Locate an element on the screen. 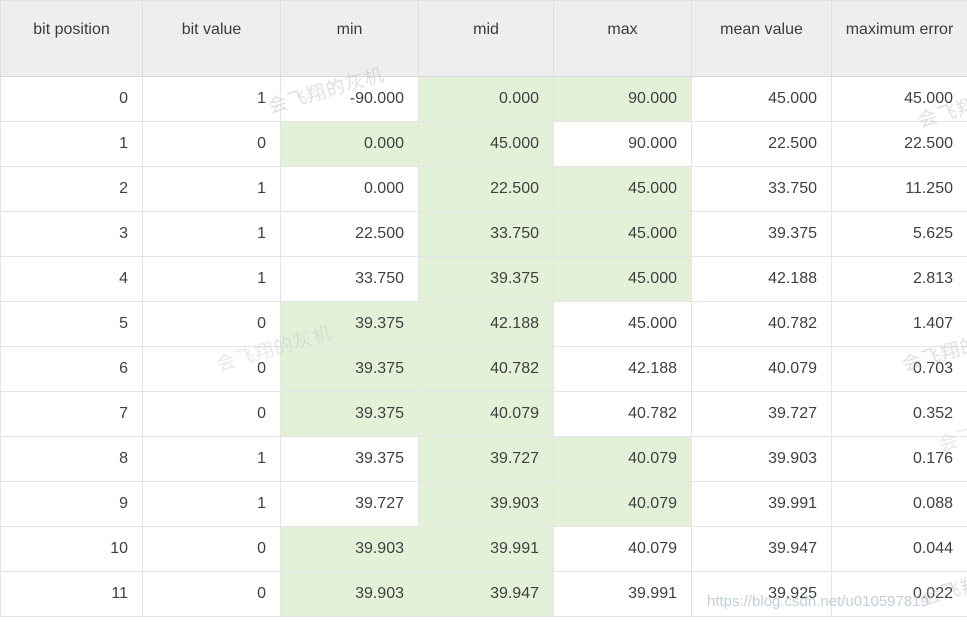 The width and height of the screenshot is (967, 622). cell-maximum_error: 2.813 is located at coordinates (899, 279).